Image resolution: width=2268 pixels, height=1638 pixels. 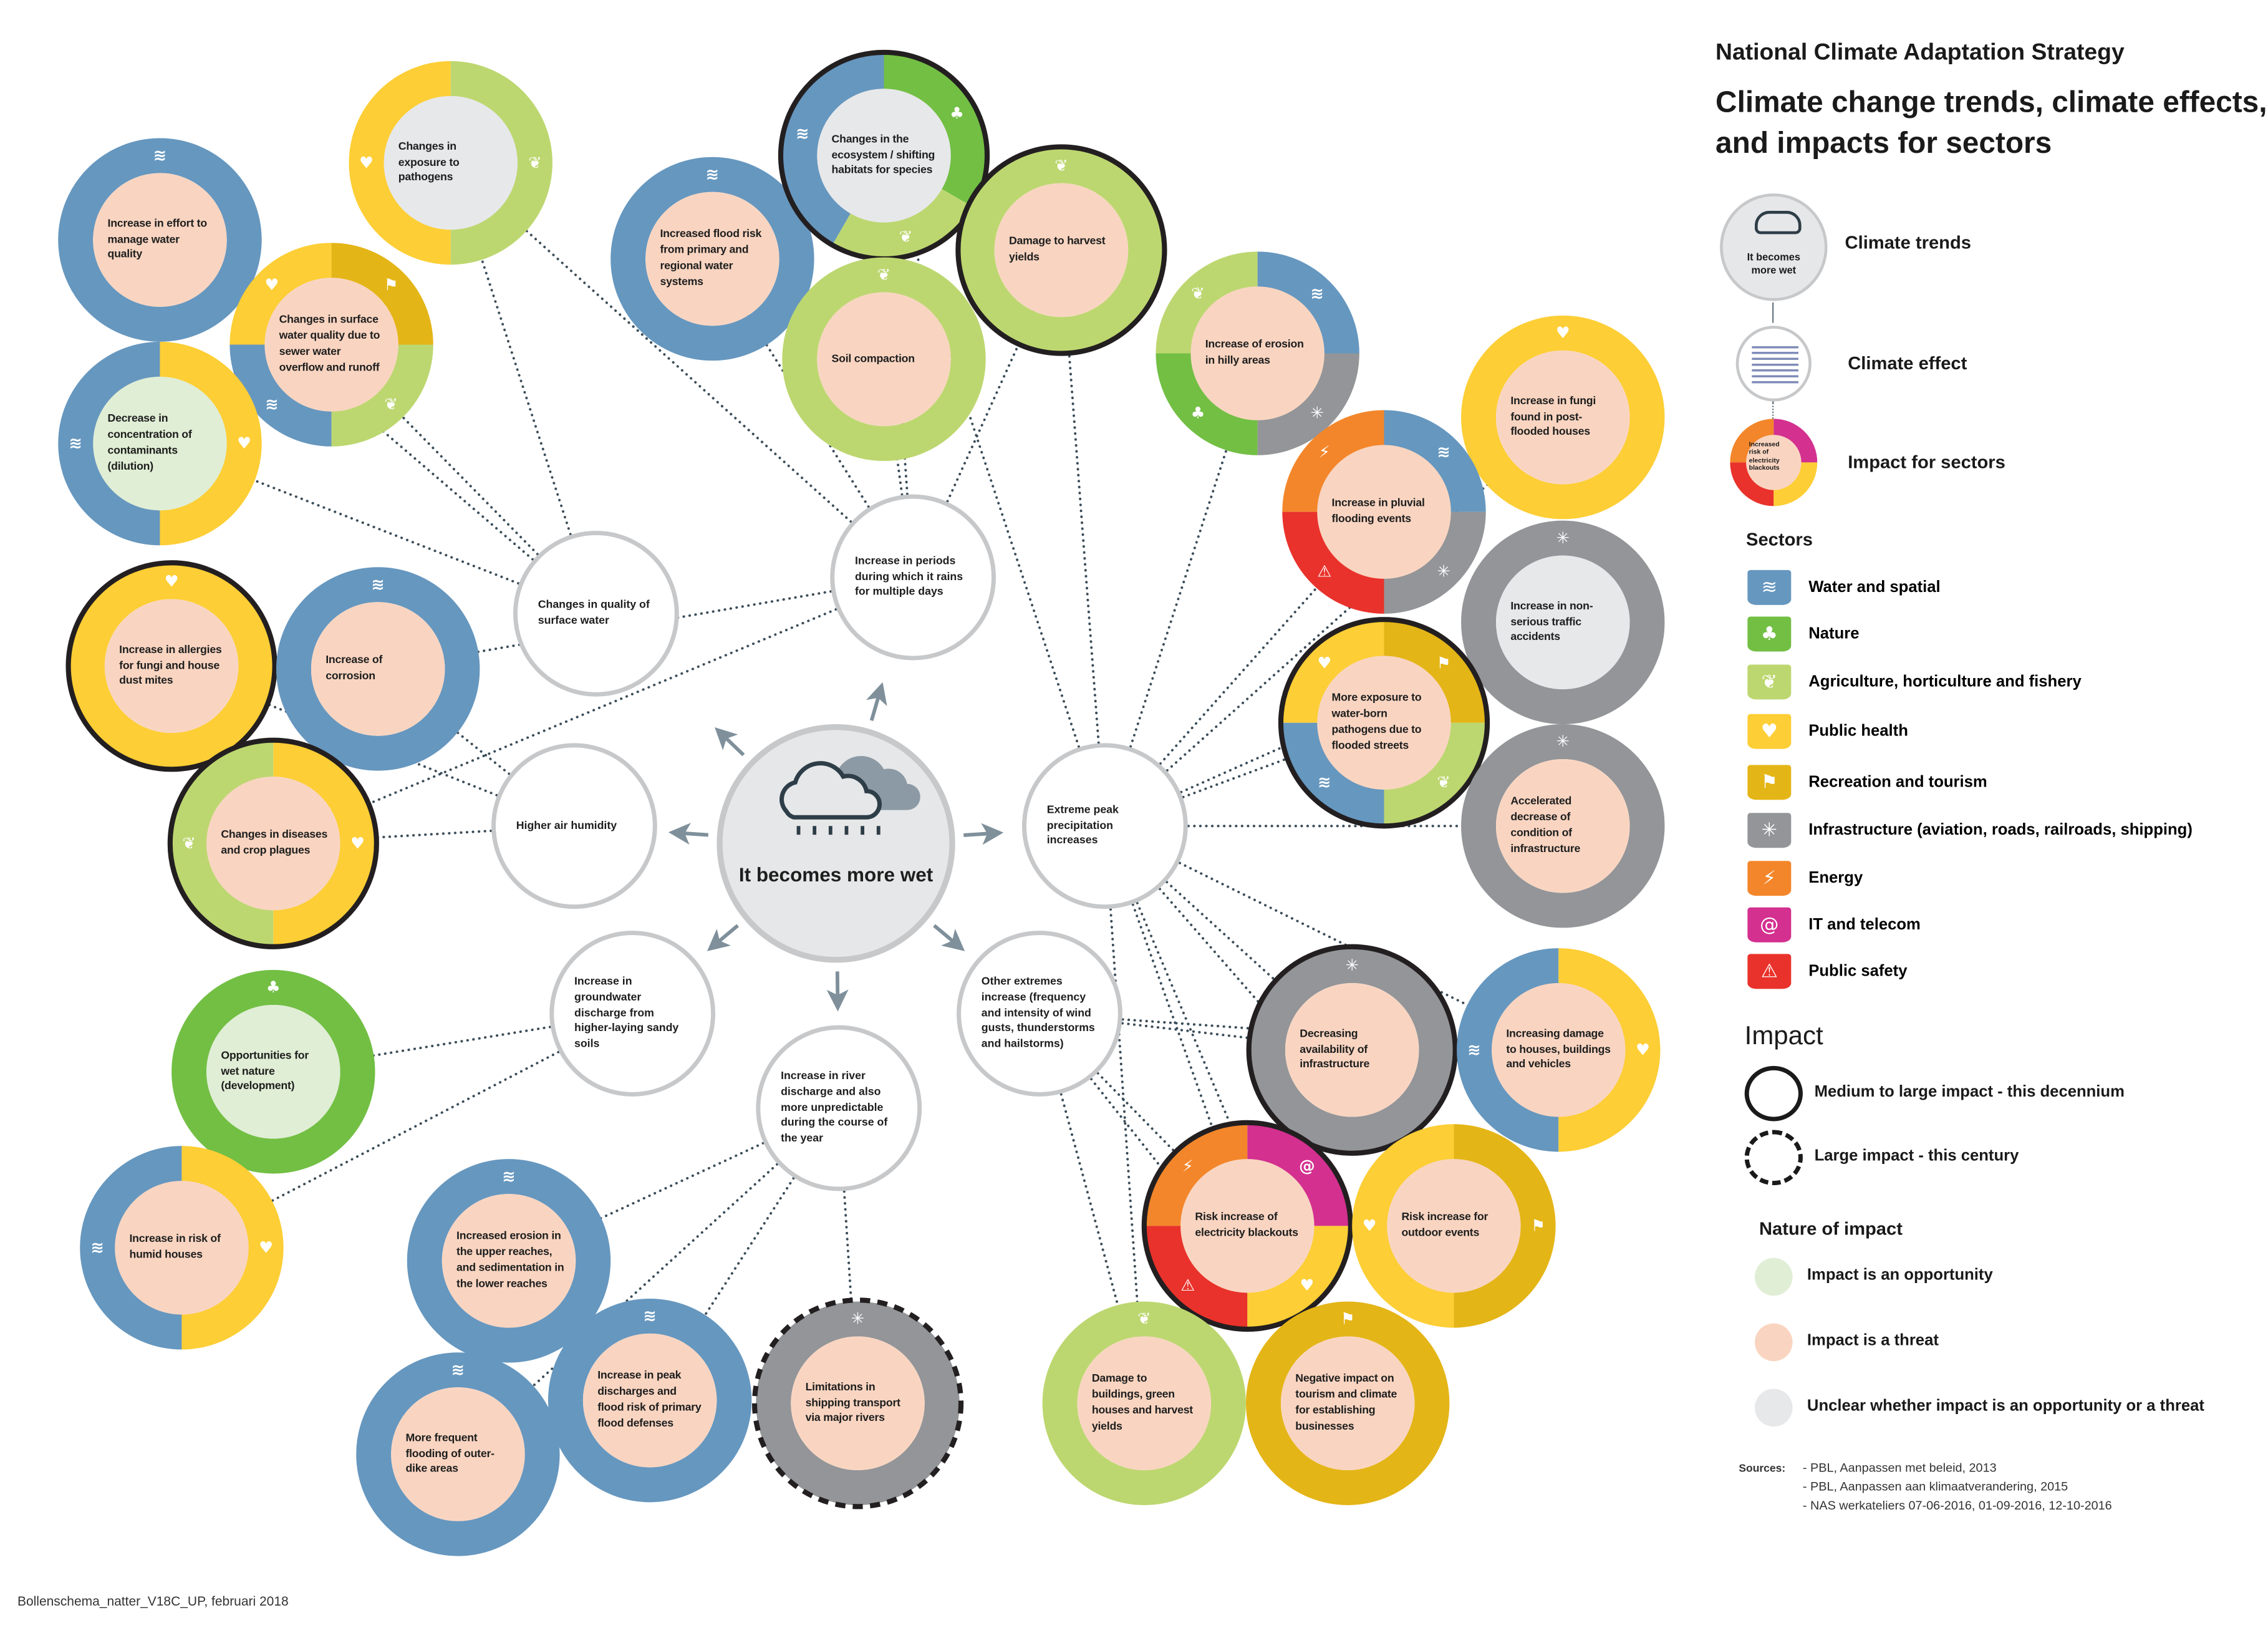 I want to click on legend-dotted-link, so click(x=1773, y=410).